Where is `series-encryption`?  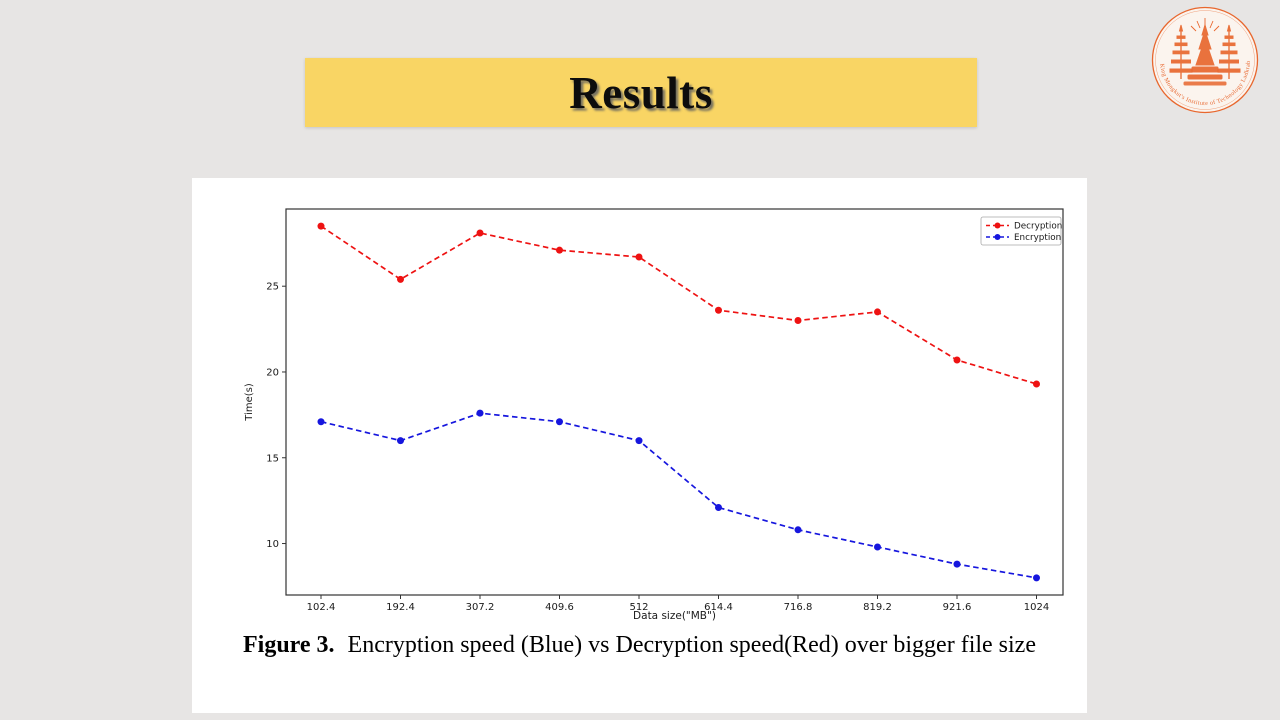
series-encryption is located at coordinates (678, 495).